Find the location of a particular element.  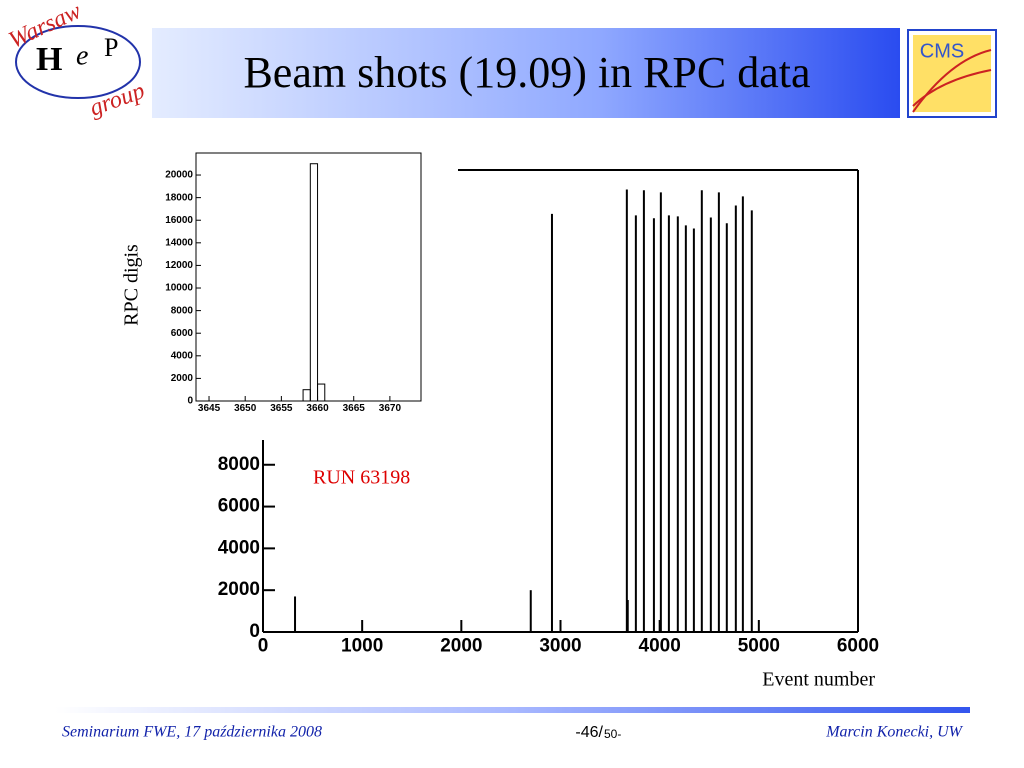

cms-logo: CMS is located at coordinates (952, 73).